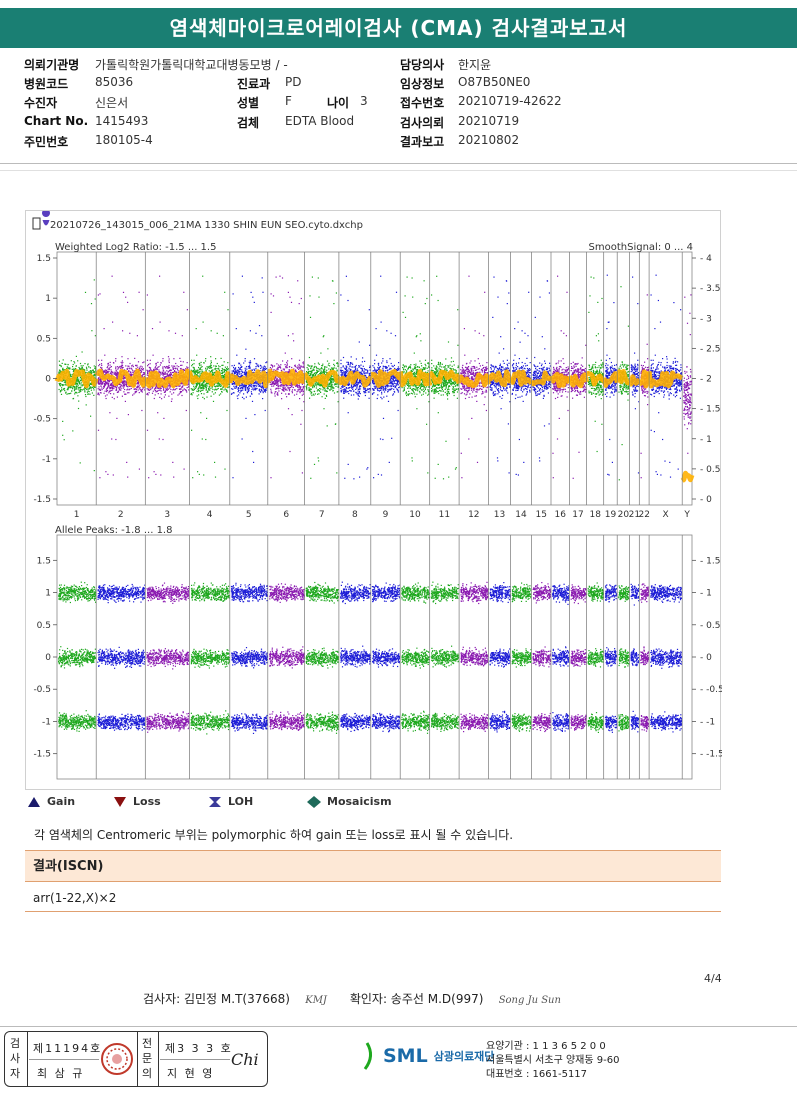 The image size is (797, 1095). Describe the element at coordinates (36, 223) in the screenshot. I see `file-icon` at that location.